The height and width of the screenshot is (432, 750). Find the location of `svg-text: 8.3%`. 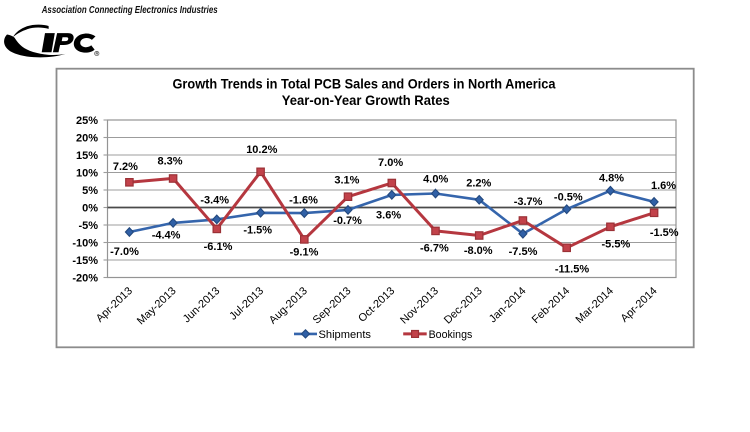

svg-text: 8.3% is located at coordinates (169, 162).